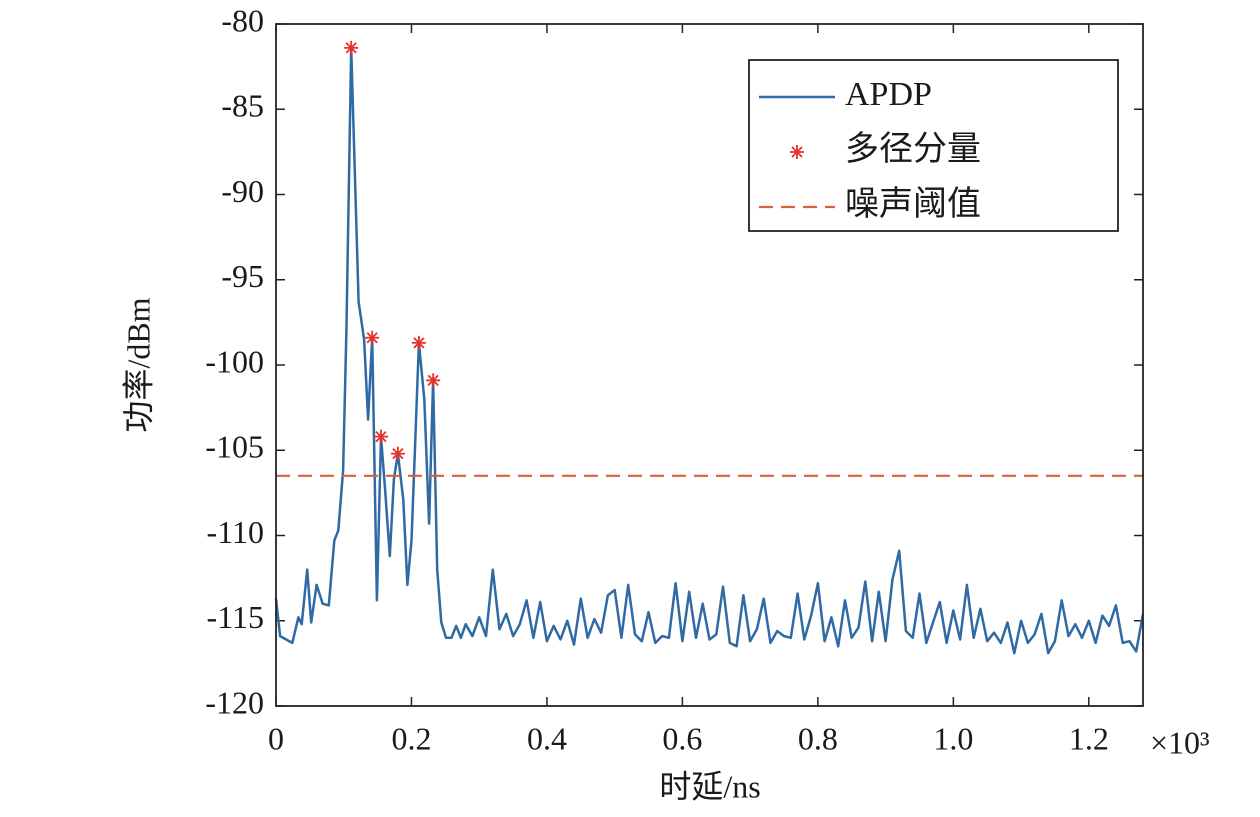 This screenshot has width=1260, height=817. I want to click on x-tick-label: 0.2, so click(411, 738).